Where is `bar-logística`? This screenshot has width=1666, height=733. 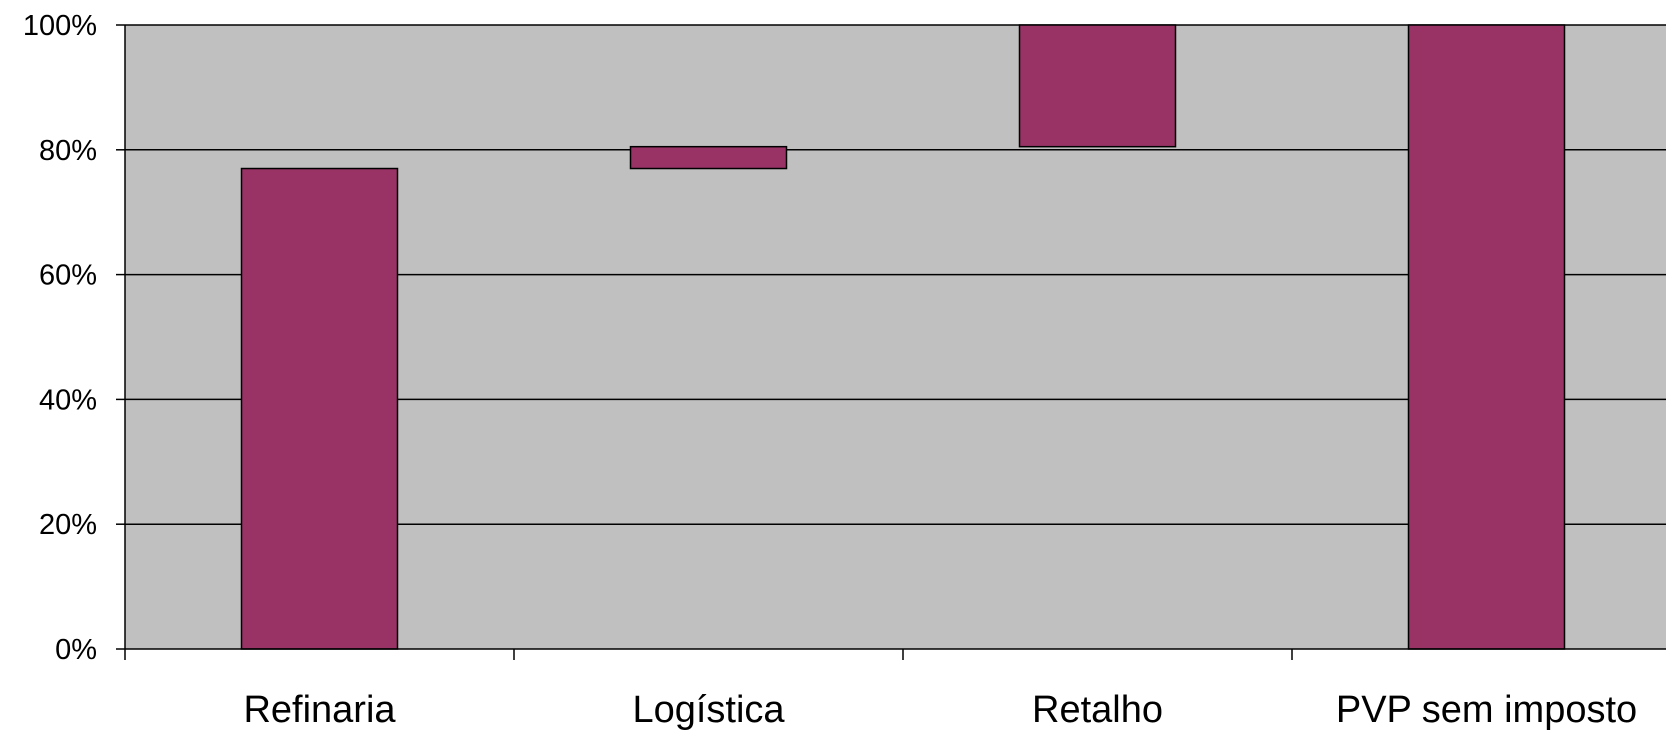 bar-logística is located at coordinates (708, 157).